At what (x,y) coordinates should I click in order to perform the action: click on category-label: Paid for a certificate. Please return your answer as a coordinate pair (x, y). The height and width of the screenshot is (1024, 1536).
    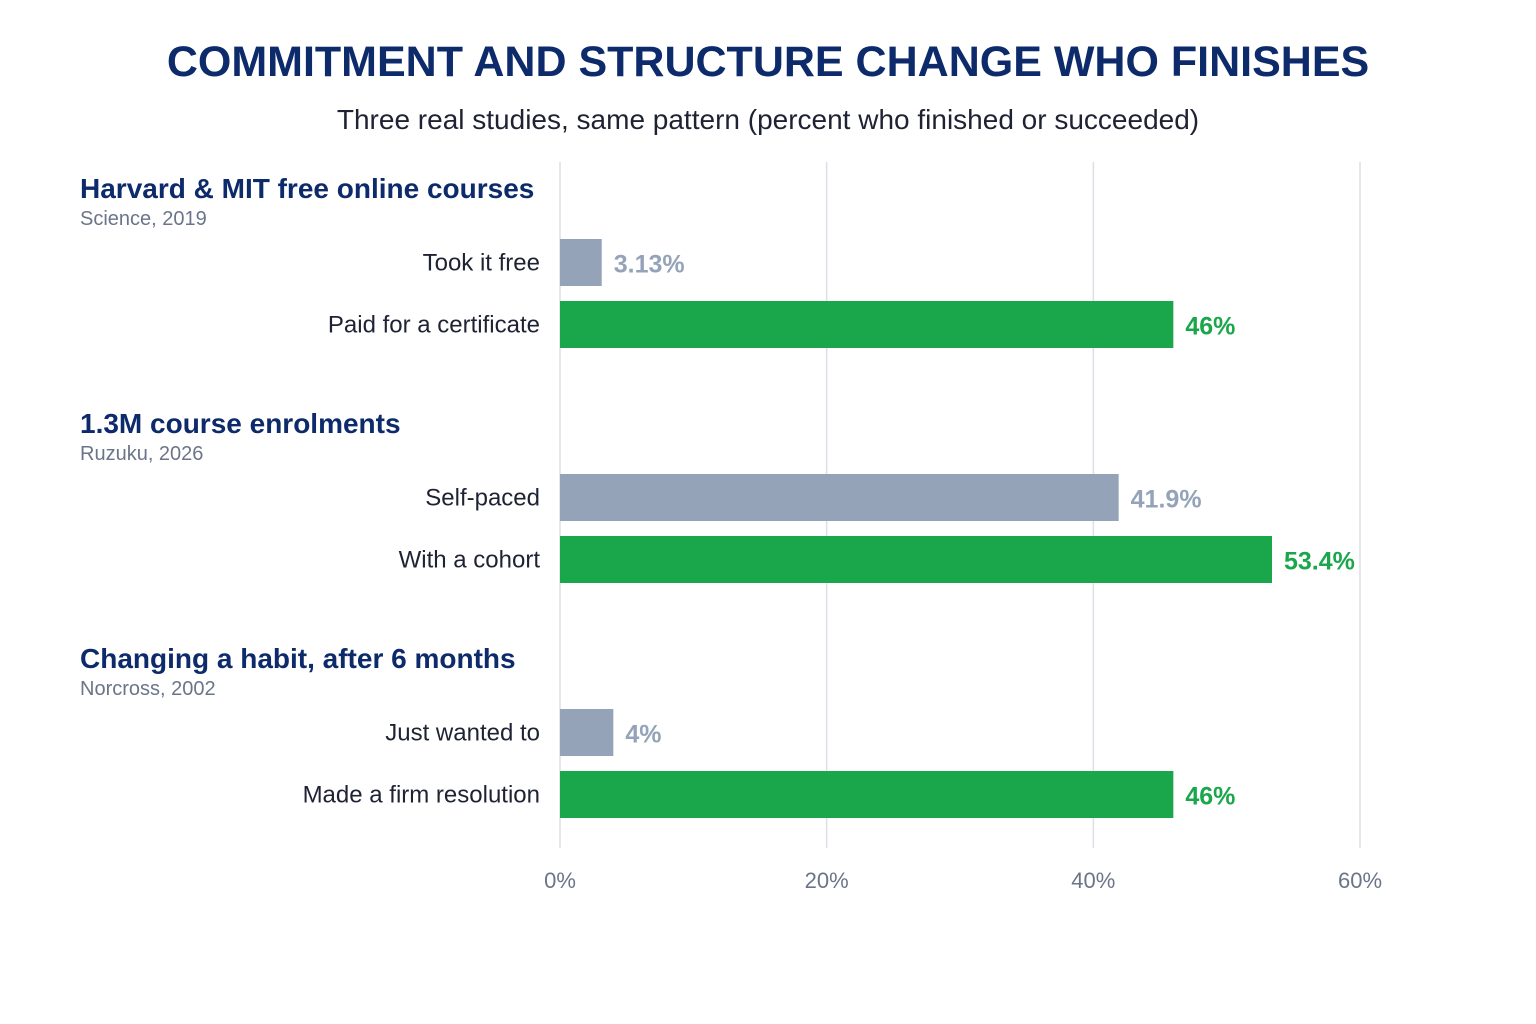
    Looking at the image, I should click on (434, 325).